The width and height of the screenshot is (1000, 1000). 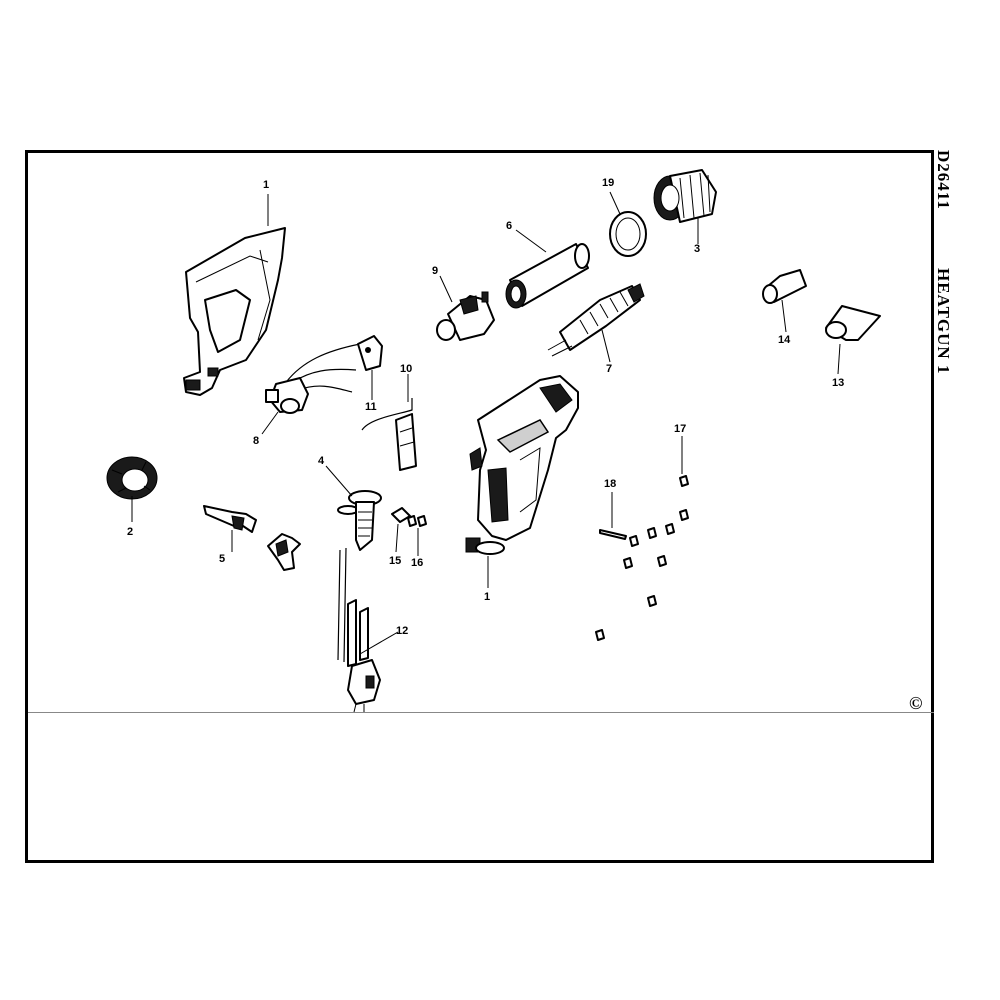 What do you see at coordinates (132, 478) in the screenshot?
I see `part-ring` at bounding box center [132, 478].